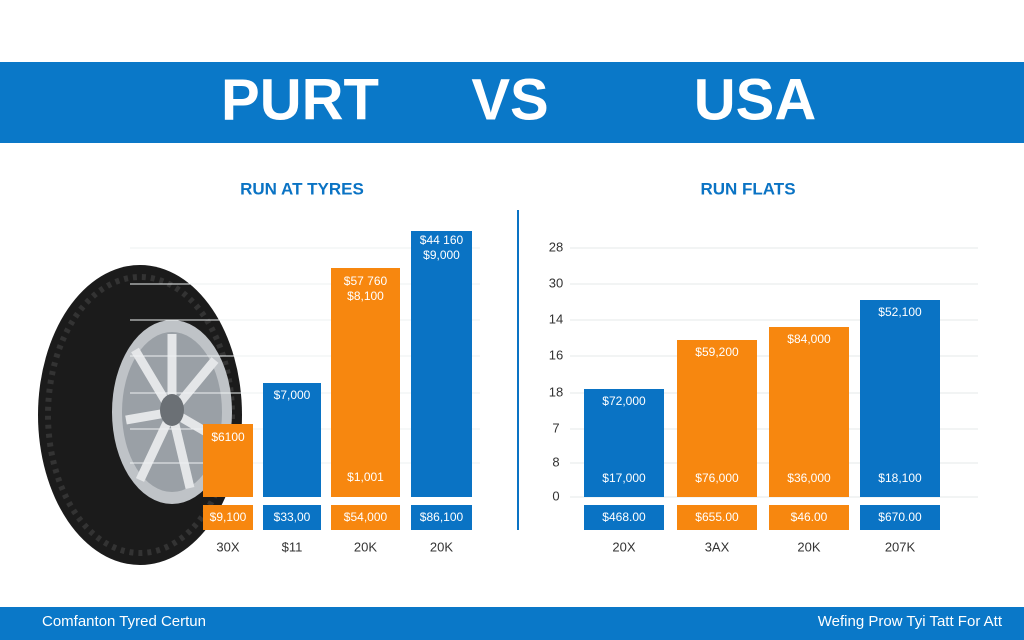 Image resolution: width=1024 pixels, height=640 pixels. Describe the element at coordinates (124, 621) in the screenshot. I see `footer-left: Comfanton Tyred Certun` at that location.